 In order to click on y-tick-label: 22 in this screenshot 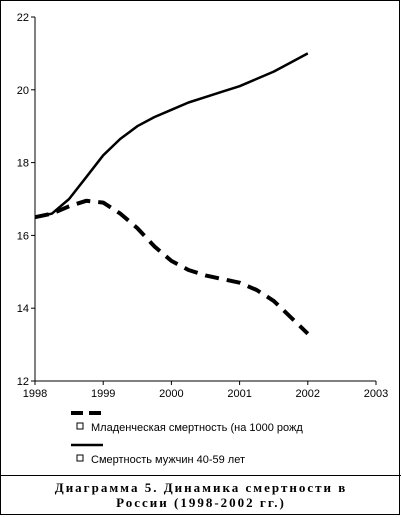, I will do `click(23, 18)`.